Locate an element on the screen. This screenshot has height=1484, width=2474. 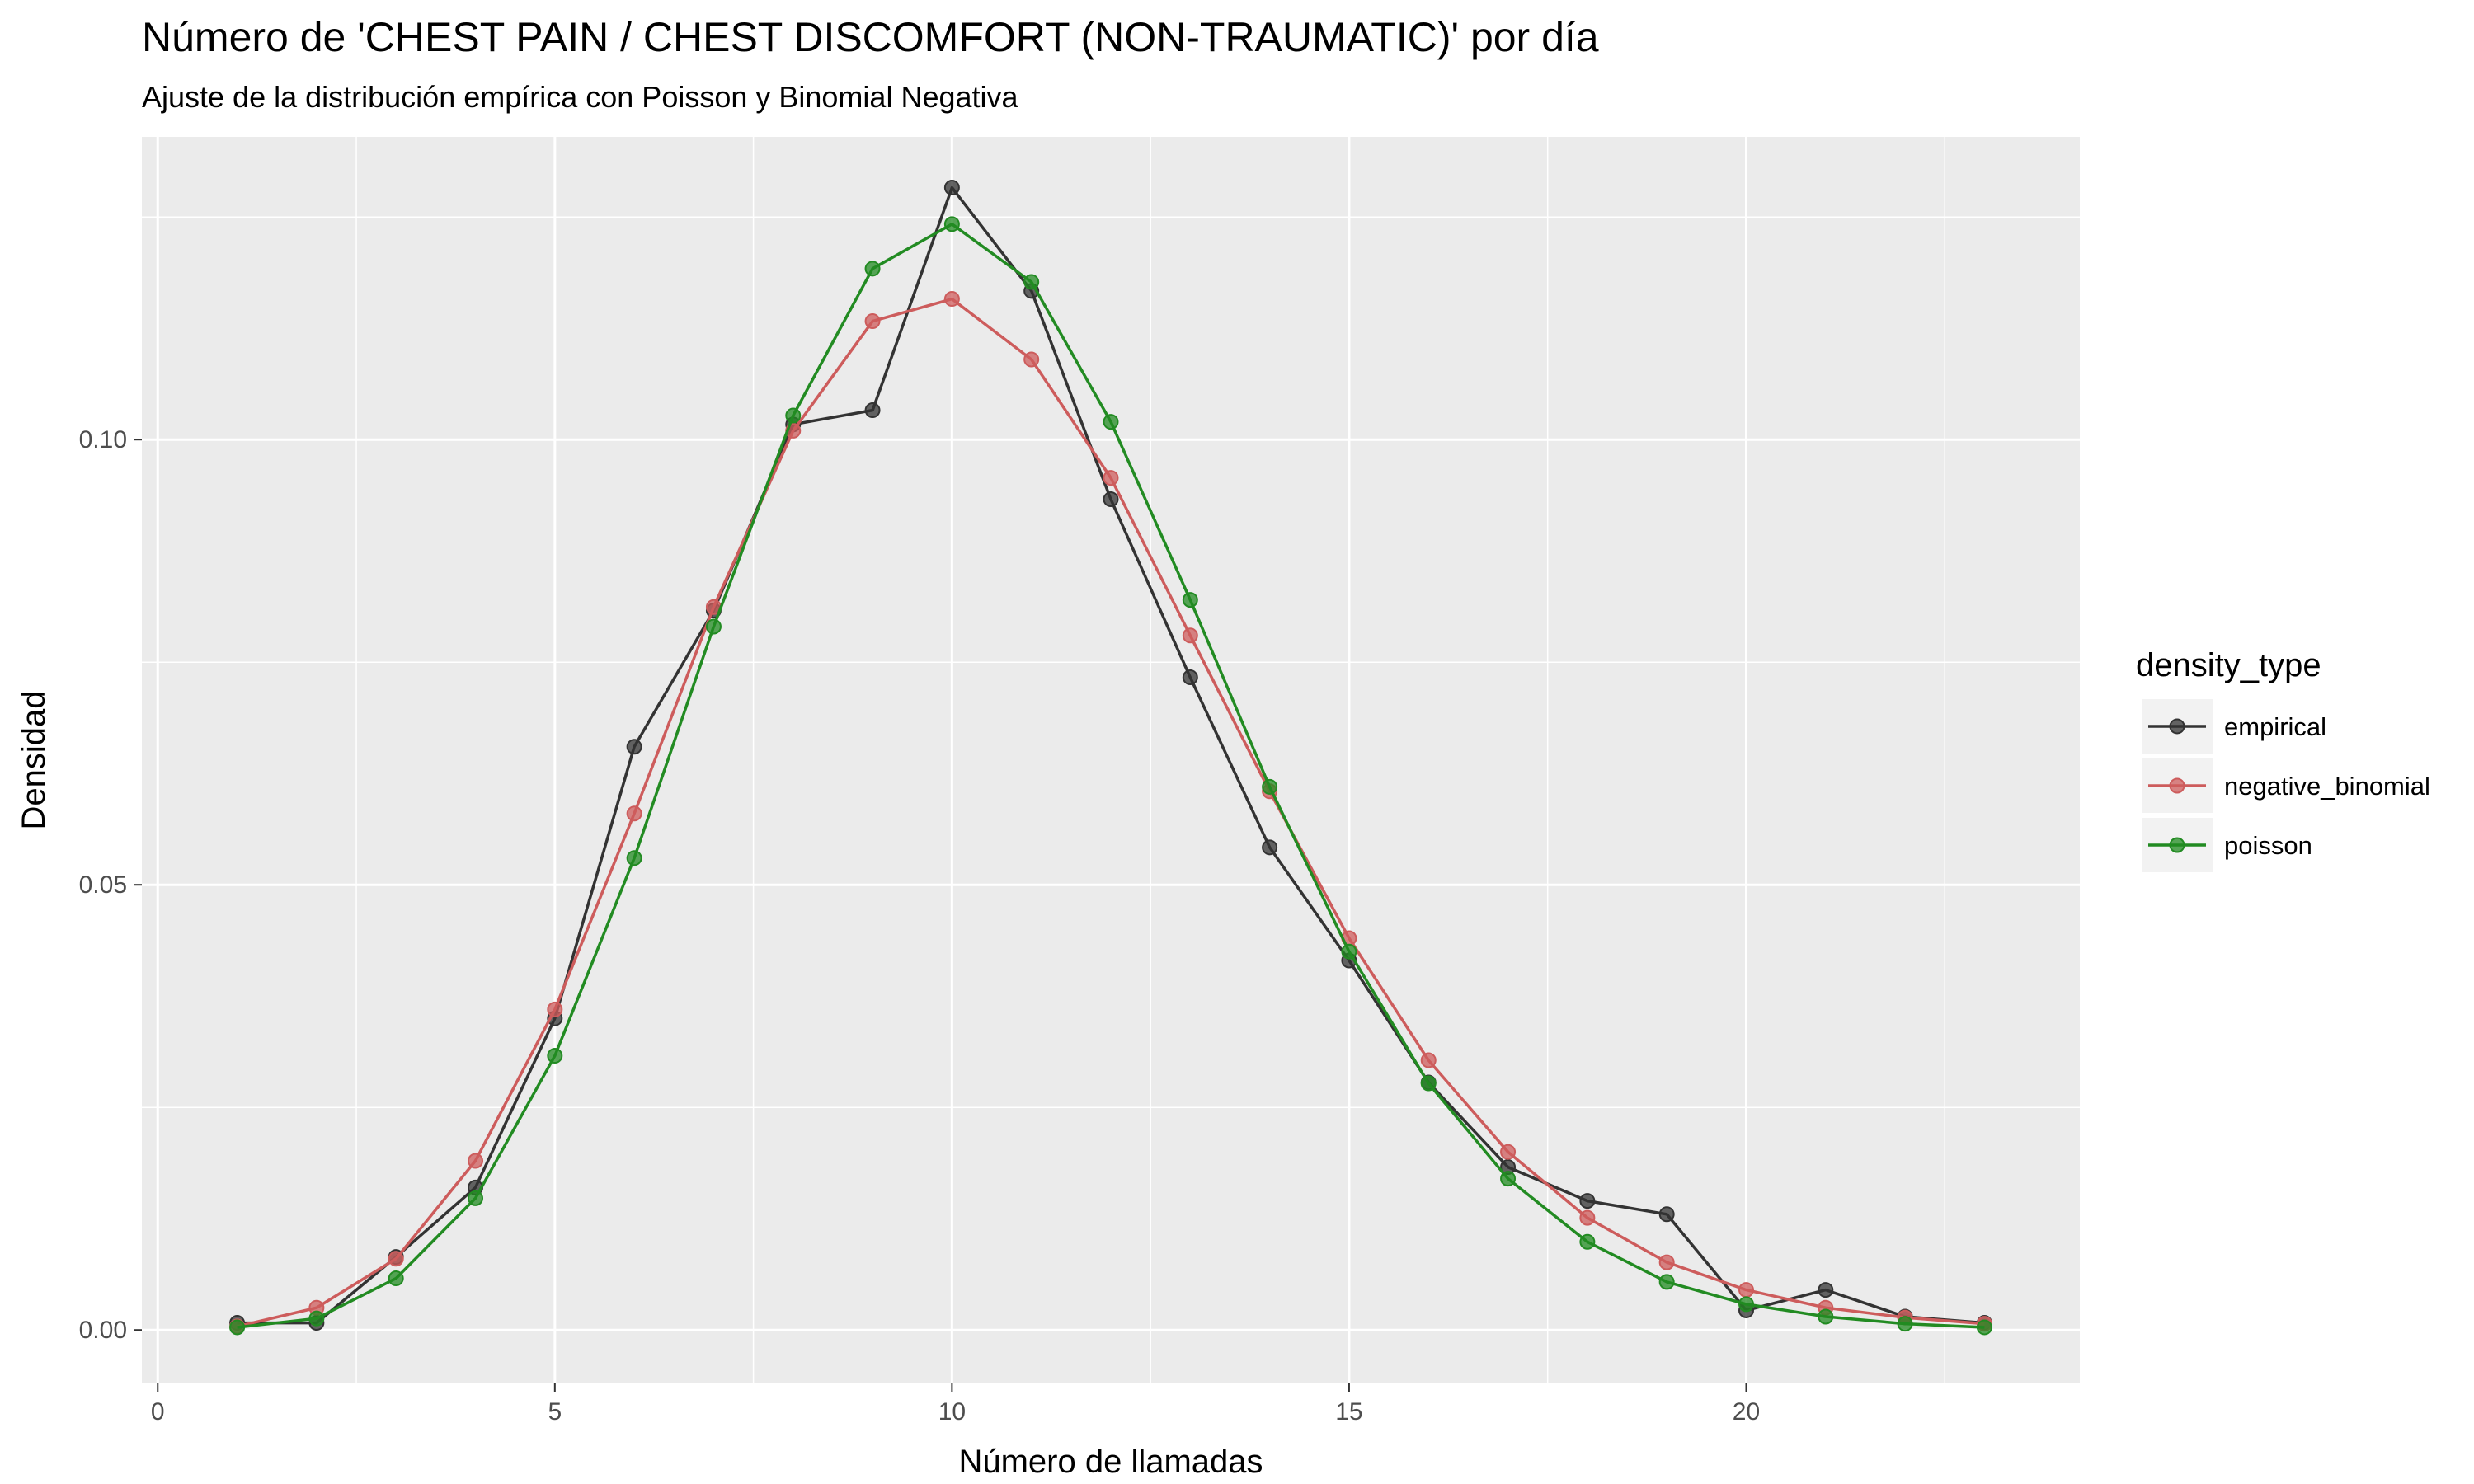
x-tick-label: 0 is located at coordinates (158, 1411).